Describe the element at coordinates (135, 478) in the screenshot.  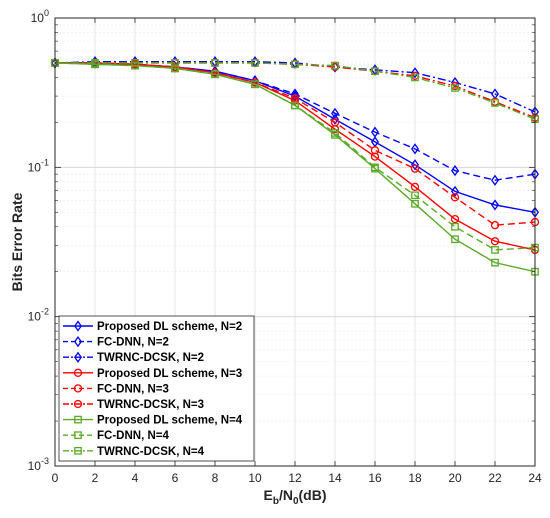
I see `x-tick-label: 4` at that location.